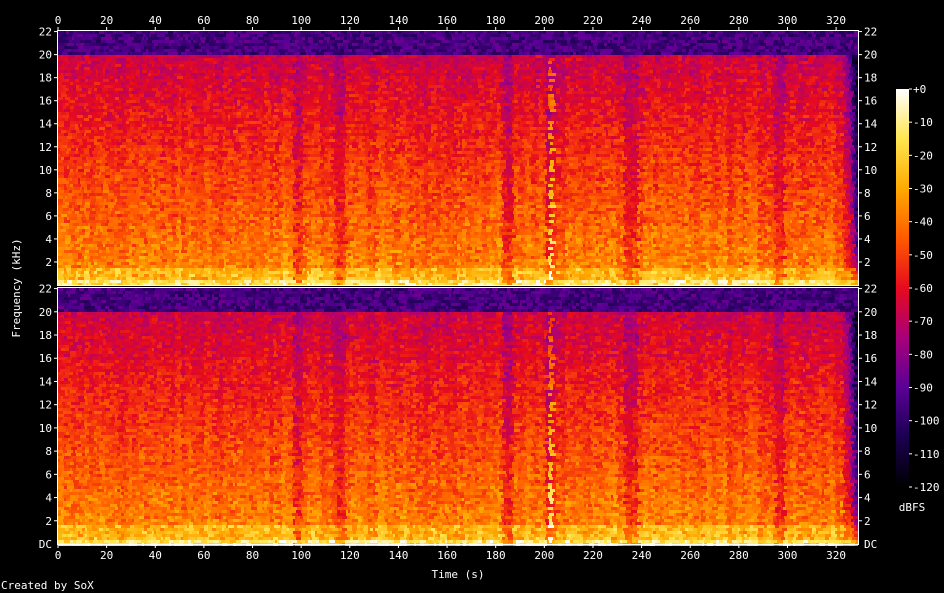 Image resolution: width=944 pixels, height=593 pixels. I want to click on footer-credit: Created by SoX, so click(47, 585).